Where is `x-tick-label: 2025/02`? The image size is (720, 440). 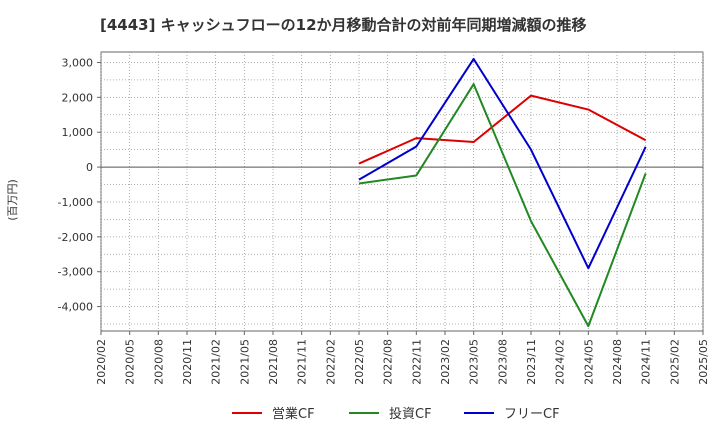
x-tick-label: 2025/02 is located at coordinates (674, 362).